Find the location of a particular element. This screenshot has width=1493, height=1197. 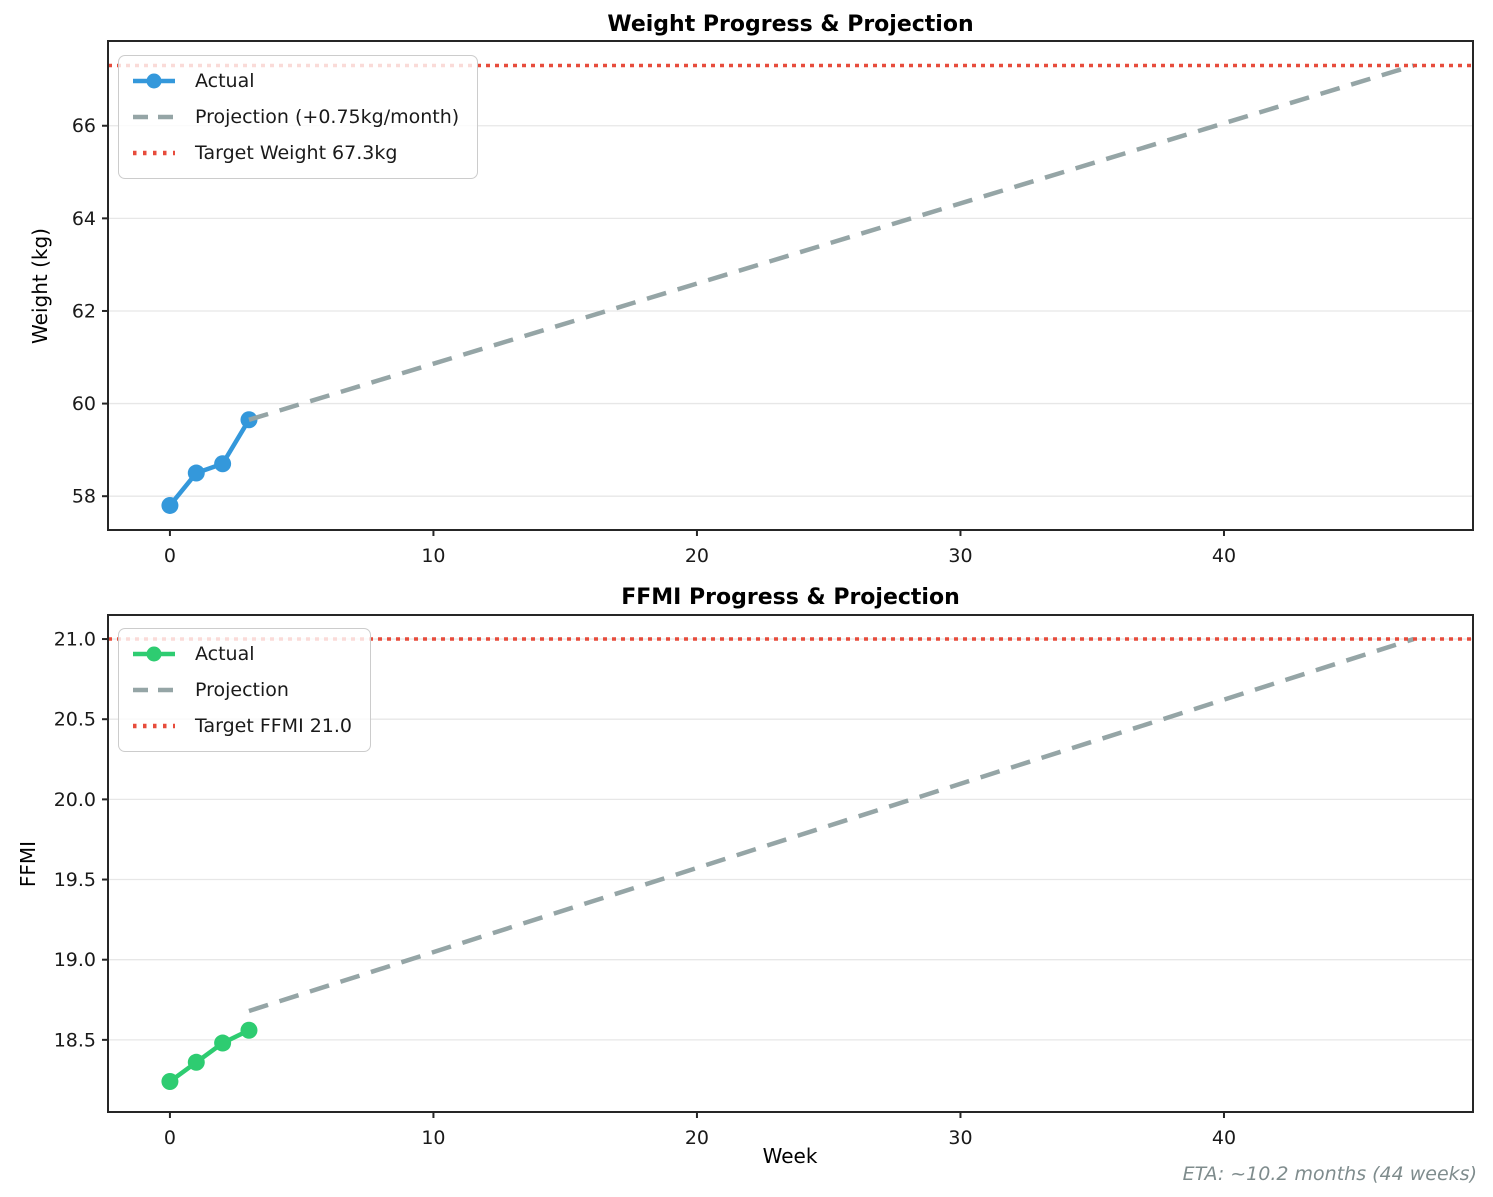

y-tick-label: 62 is located at coordinates (84, 311).